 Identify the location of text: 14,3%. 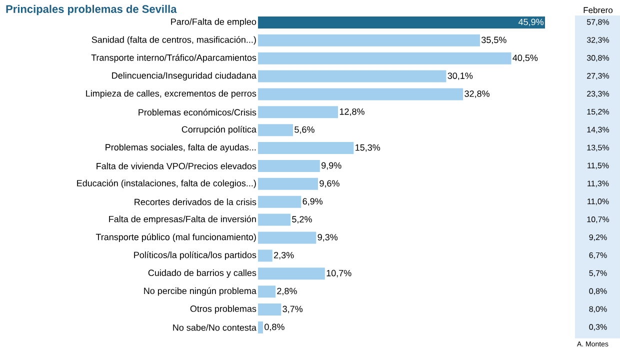
(598, 130).